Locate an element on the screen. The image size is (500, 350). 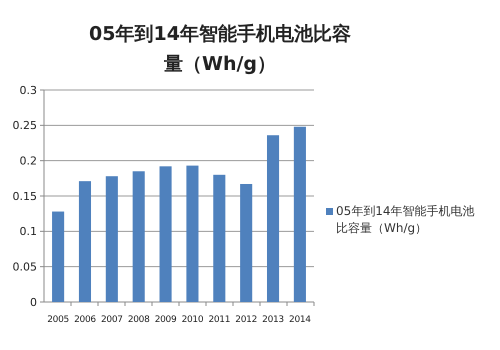
y-tick-label: 0.3 is located at coordinates (28, 90).